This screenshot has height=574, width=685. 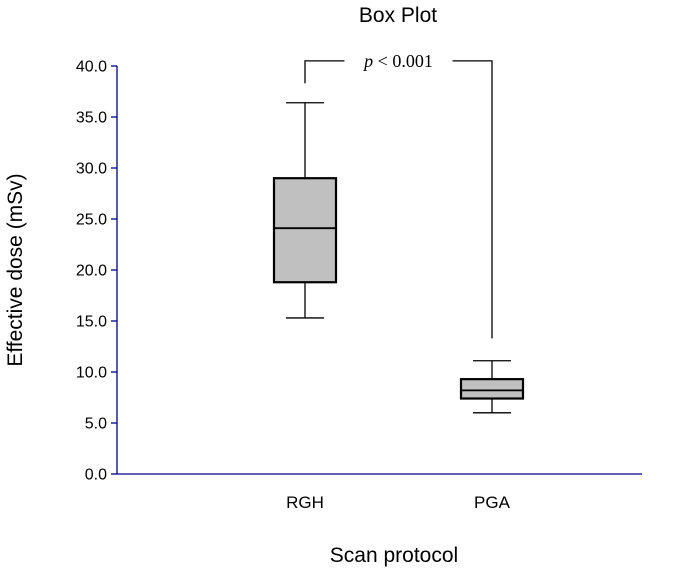 I want to click on y-tick-label: 30.0, so click(x=91, y=169).